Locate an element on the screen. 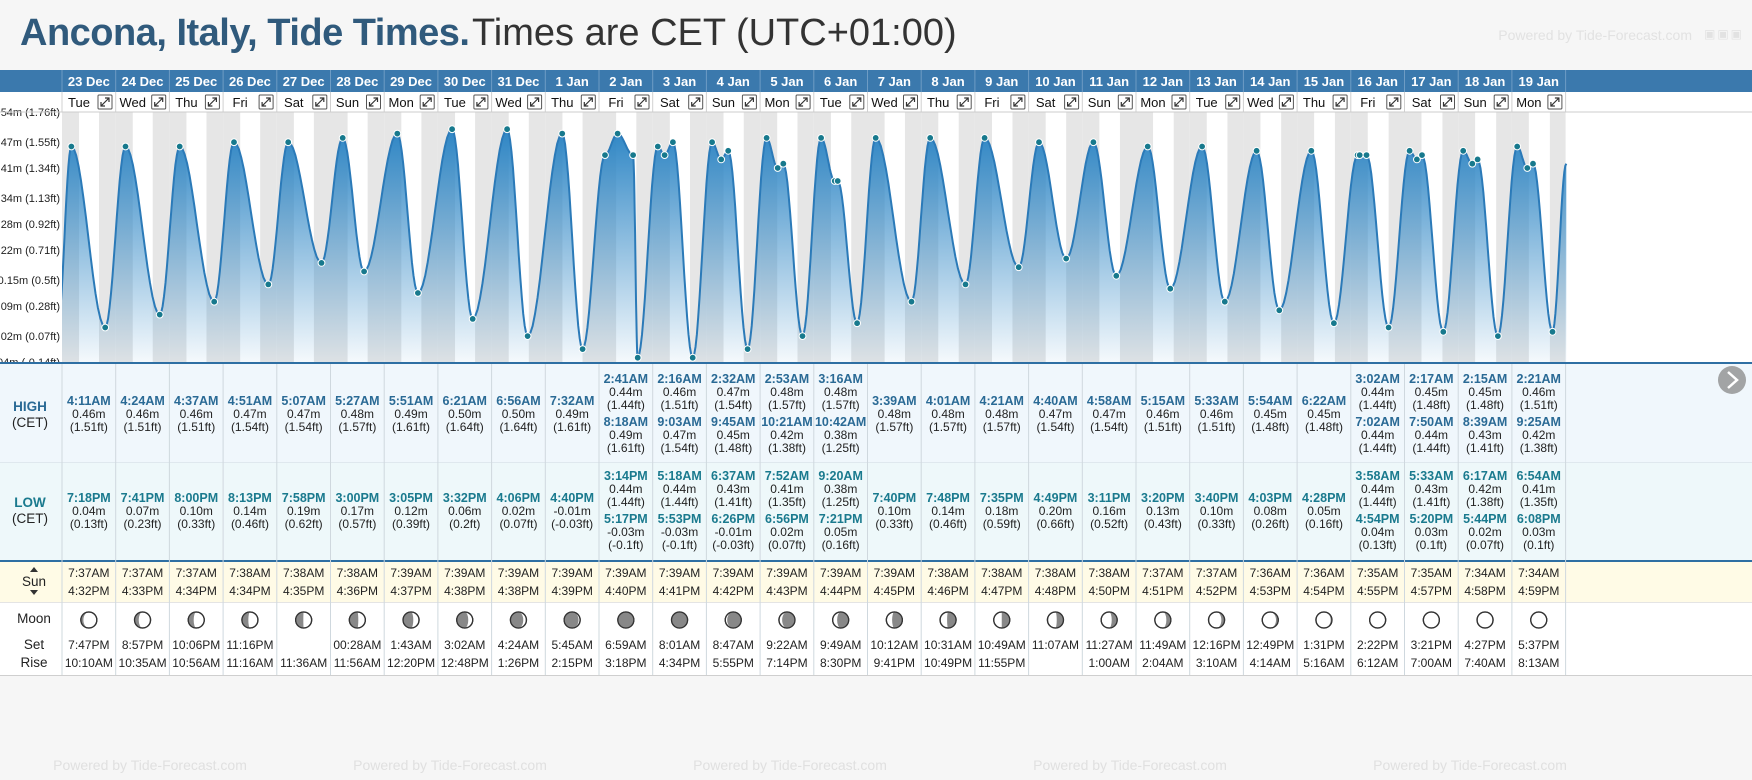 Image resolution: width=1752 pixels, height=780 pixels. high-tide-height-ft: (1.38ft) is located at coordinates (787, 448).